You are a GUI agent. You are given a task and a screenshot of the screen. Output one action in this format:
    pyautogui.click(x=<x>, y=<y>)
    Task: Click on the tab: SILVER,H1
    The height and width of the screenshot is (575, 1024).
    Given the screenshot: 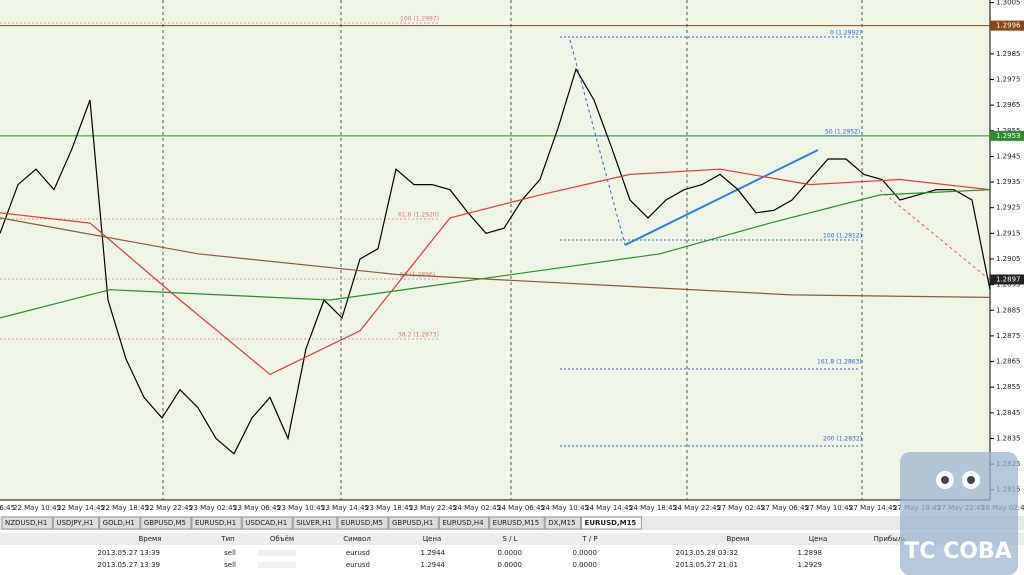 What is the action you would take?
    pyautogui.click(x=314, y=523)
    